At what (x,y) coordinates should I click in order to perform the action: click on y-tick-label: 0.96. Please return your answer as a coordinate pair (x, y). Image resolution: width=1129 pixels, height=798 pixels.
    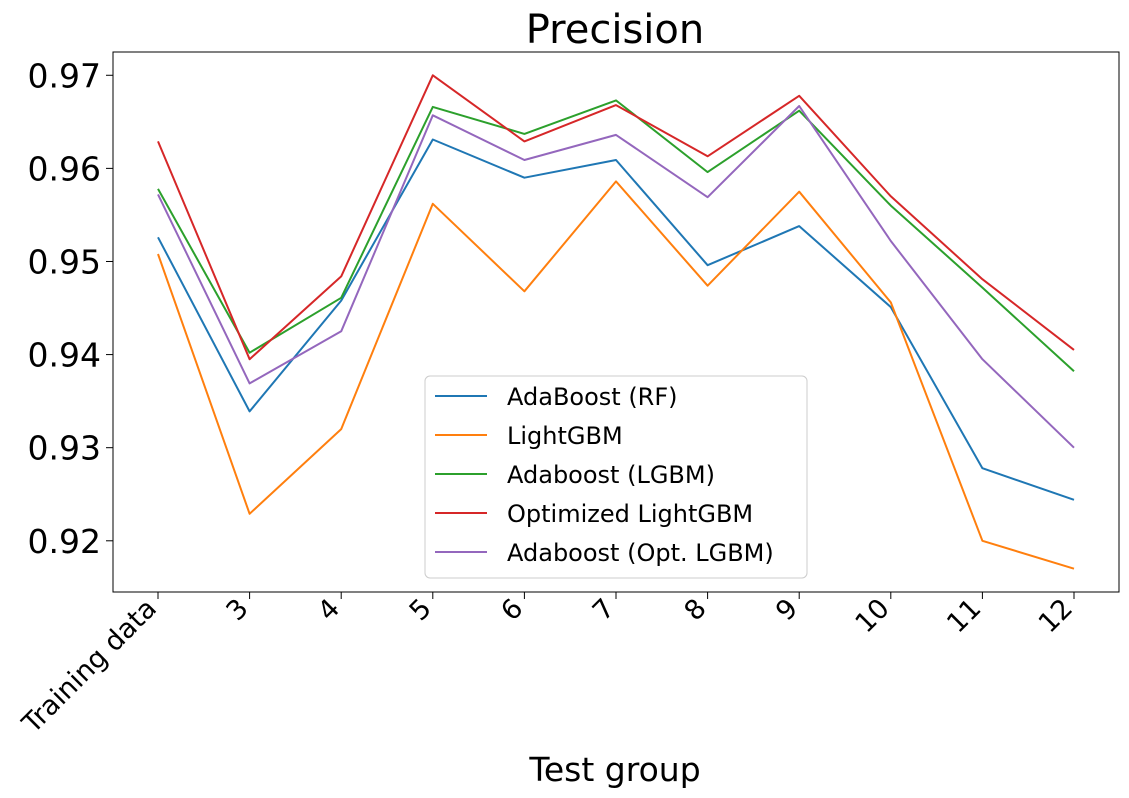
    Looking at the image, I should click on (64, 168).